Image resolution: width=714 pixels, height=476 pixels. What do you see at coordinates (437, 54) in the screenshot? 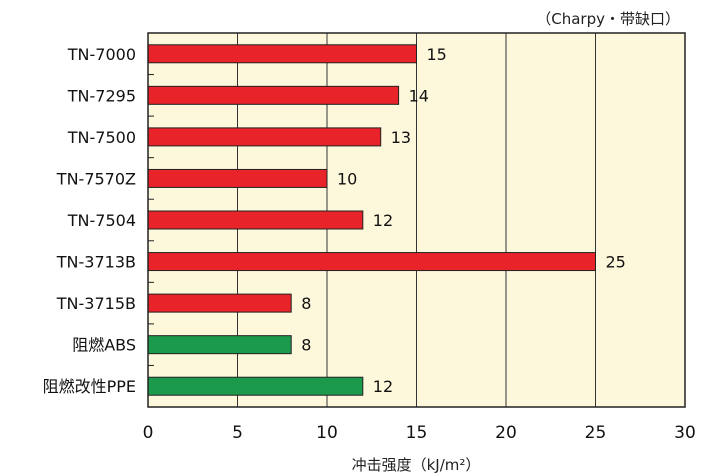
I see `data-label: 15` at bounding box center [437, 54].